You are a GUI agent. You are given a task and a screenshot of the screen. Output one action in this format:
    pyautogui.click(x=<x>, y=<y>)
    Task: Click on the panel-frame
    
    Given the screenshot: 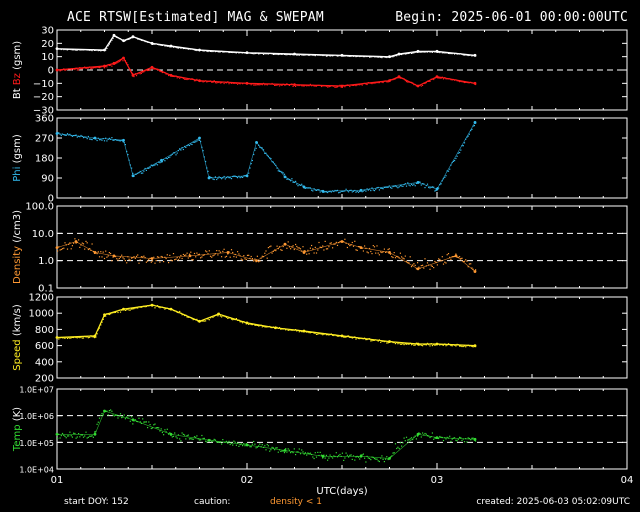 What is the action you would take?
    pyautogui.click(x=342, y=158)
    